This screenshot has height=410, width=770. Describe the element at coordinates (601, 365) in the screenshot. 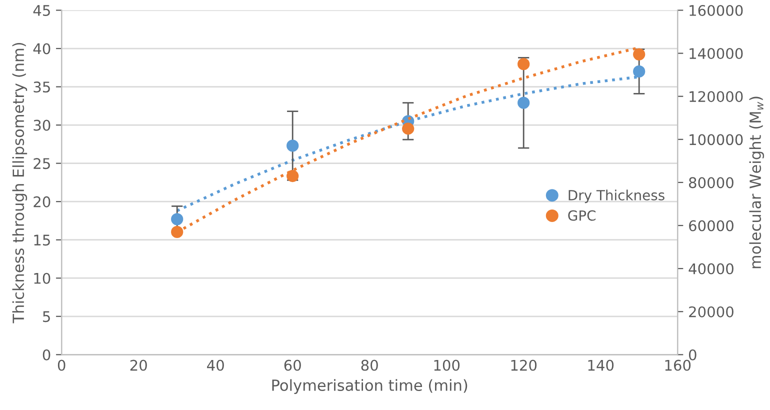

I see `x-tick-label: 140` at that location.